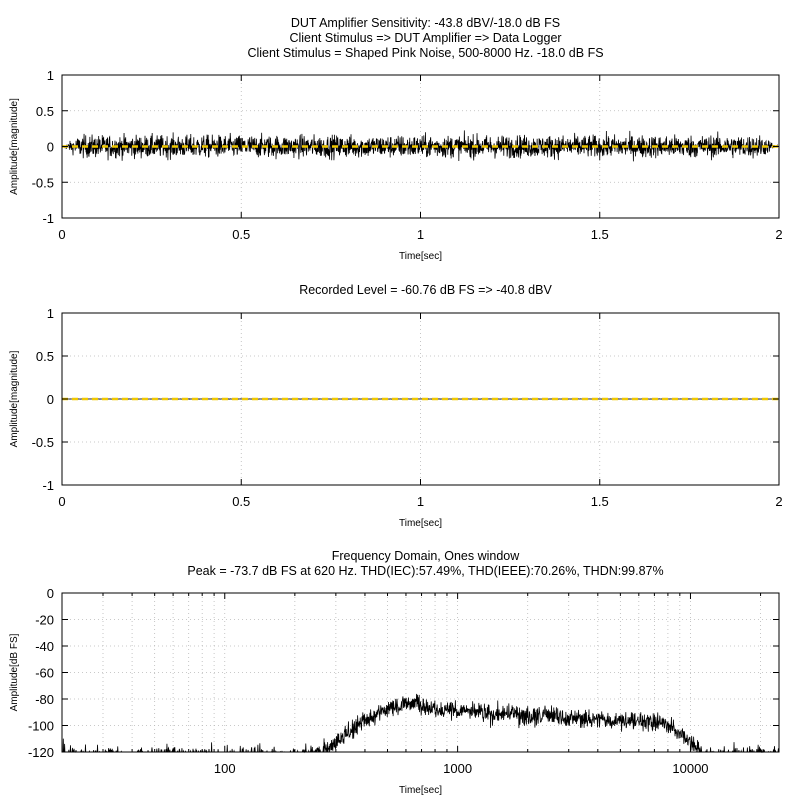 The image size is (800, 800). I want to click on y-tick-label: -20, so click(44, 620).